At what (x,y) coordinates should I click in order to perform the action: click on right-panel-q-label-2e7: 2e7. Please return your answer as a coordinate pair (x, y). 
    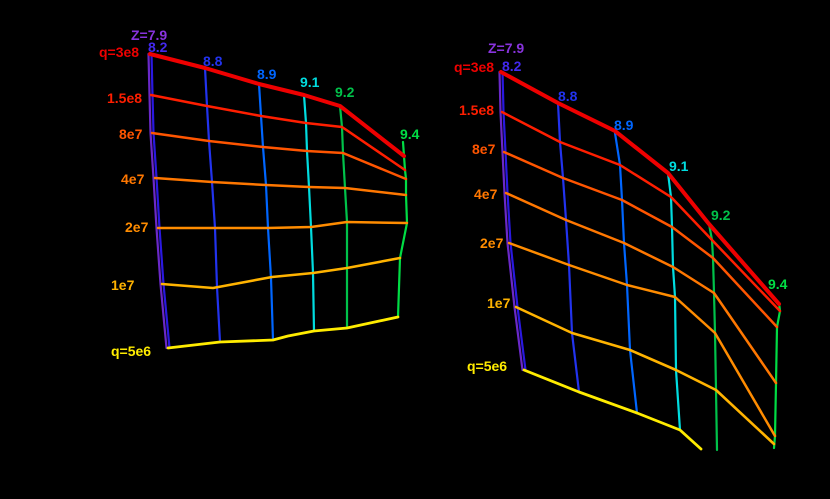
    Looking at the image, I should click on (492, 243).